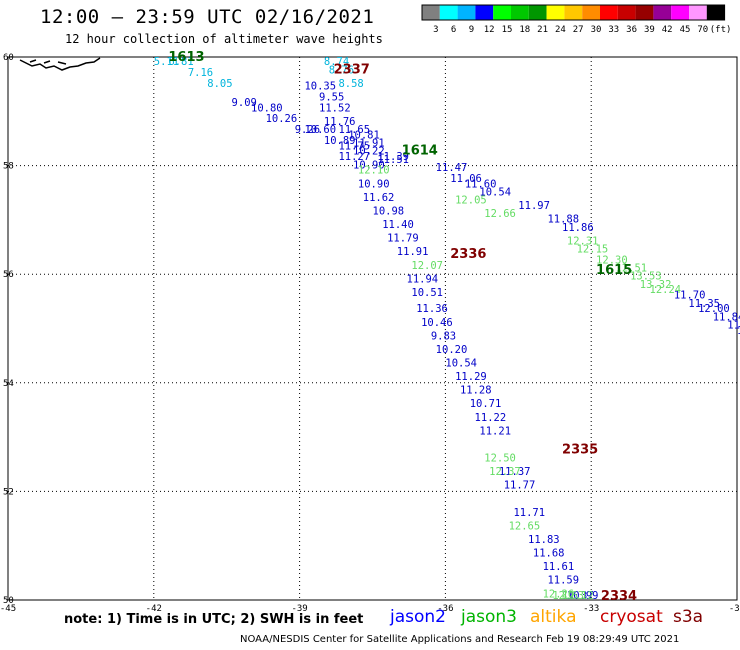 The width and height of the screenshot is (740, 650). I want to click on wave-height-label: 11.29, so click(471, 377).